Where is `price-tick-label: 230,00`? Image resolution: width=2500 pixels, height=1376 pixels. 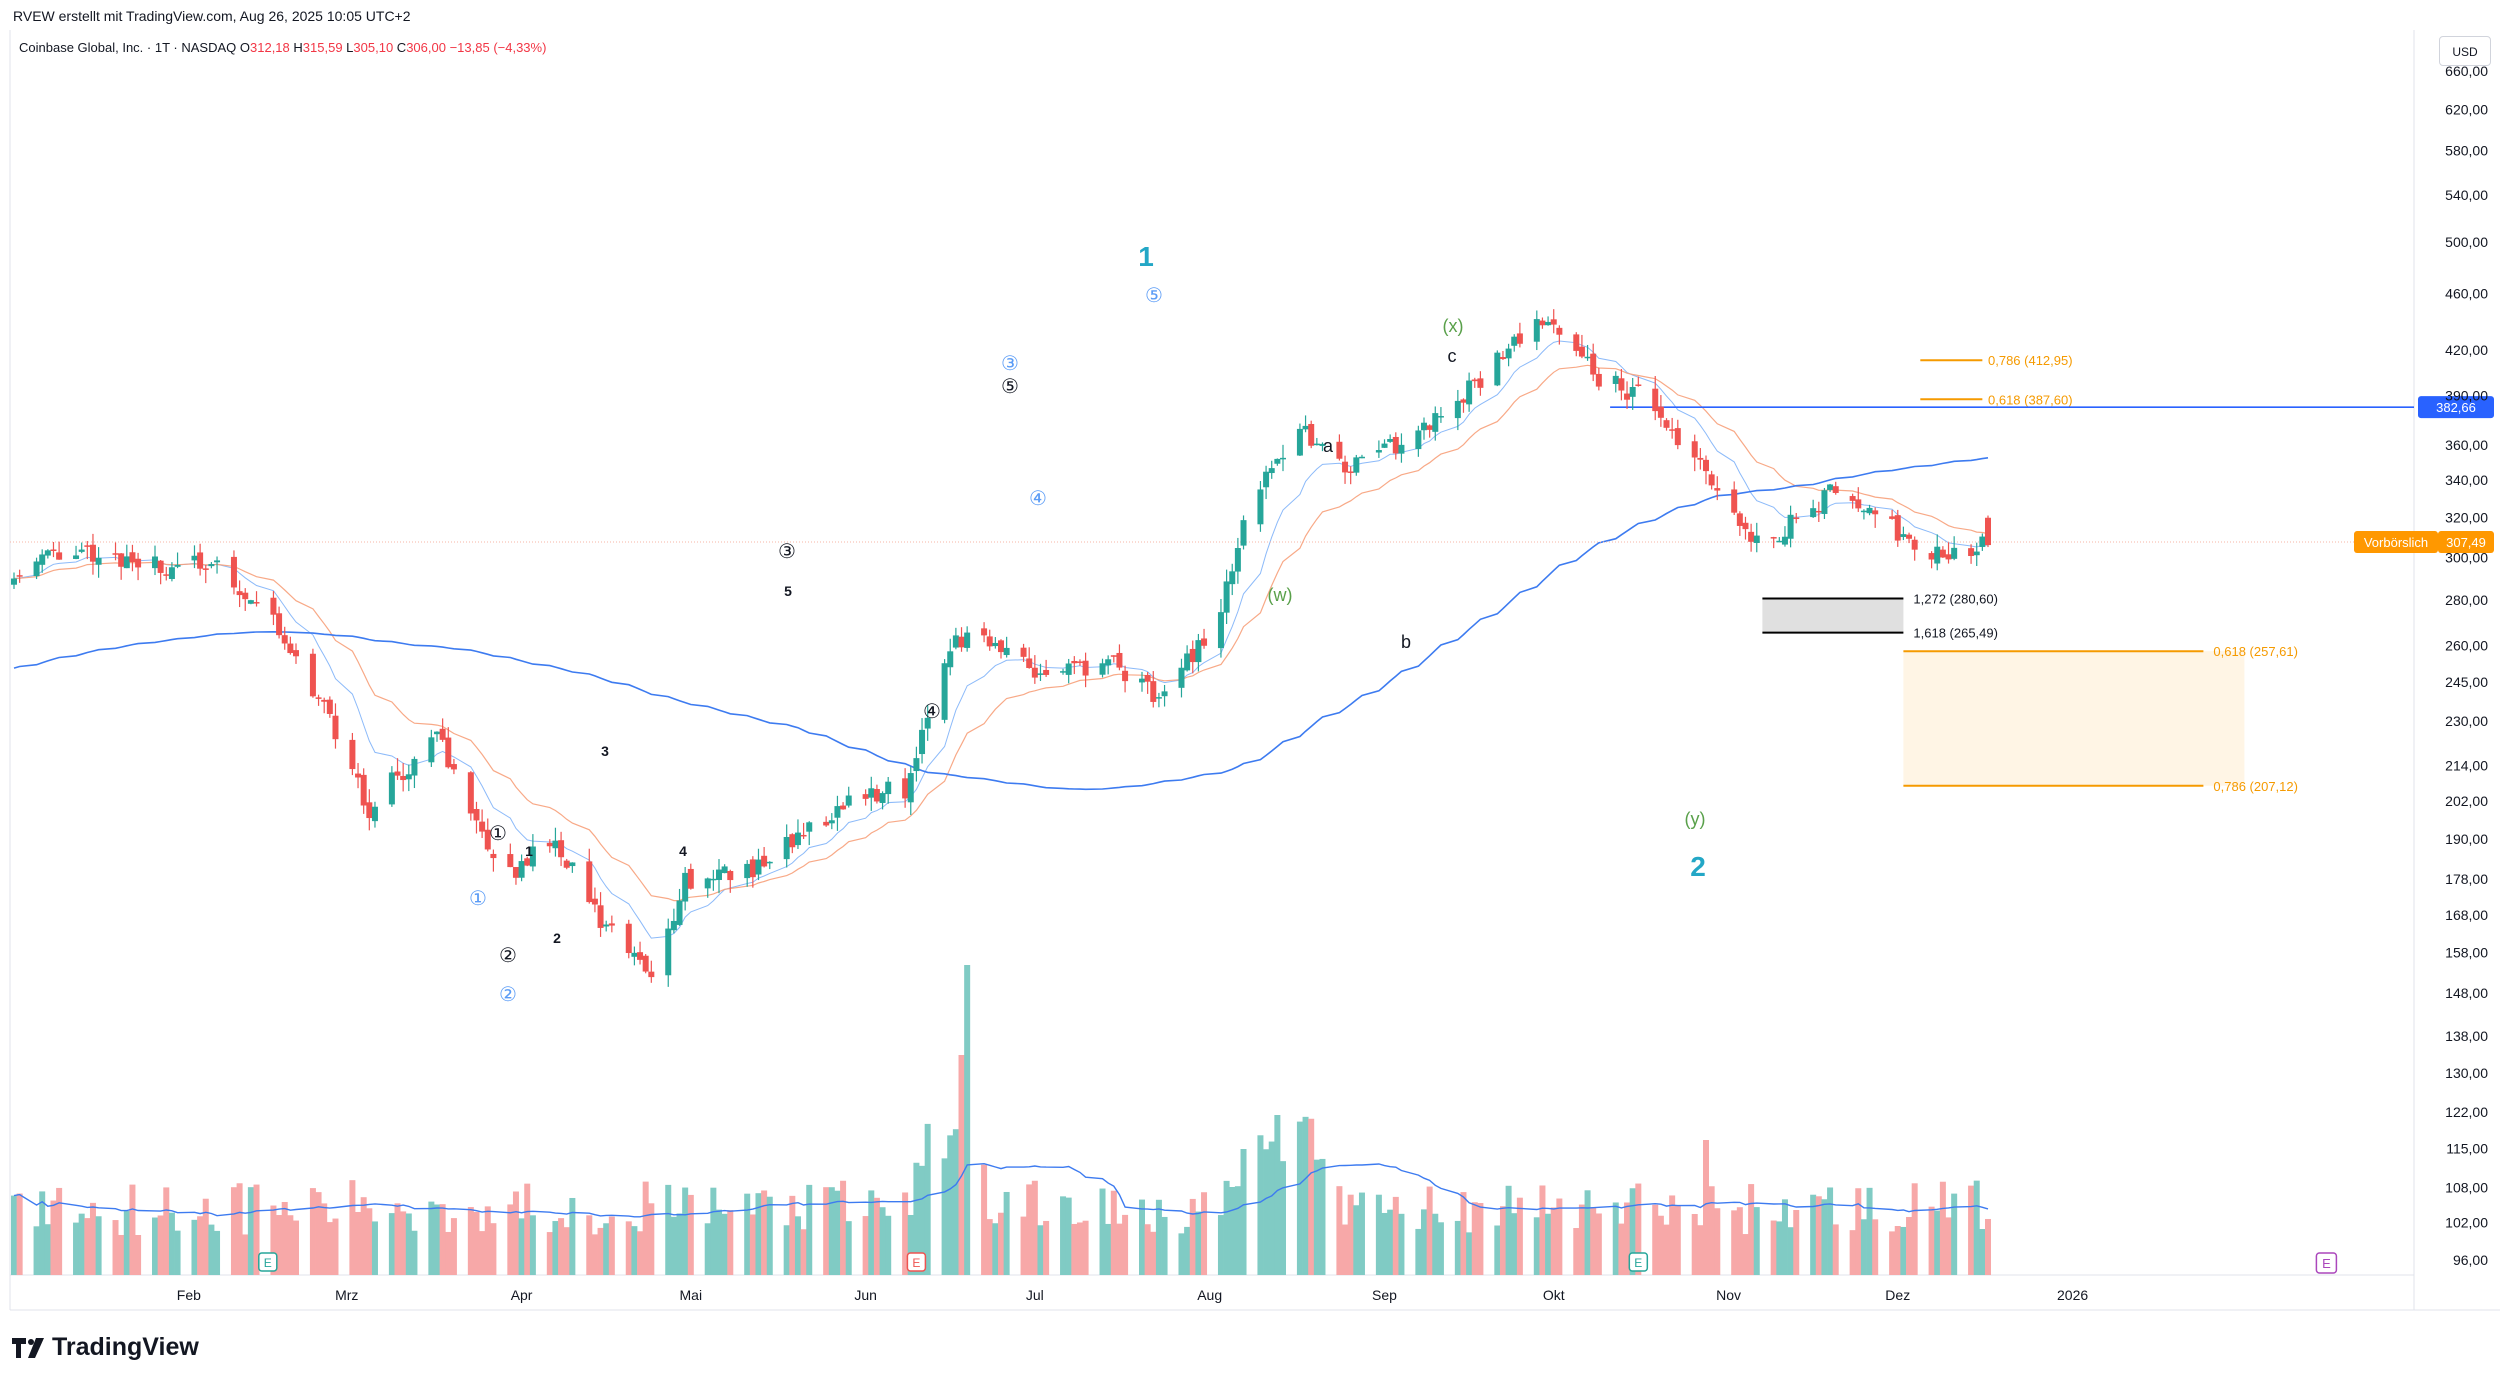 price-tick-label: 230,00 is located at coordinates (2466, 721).